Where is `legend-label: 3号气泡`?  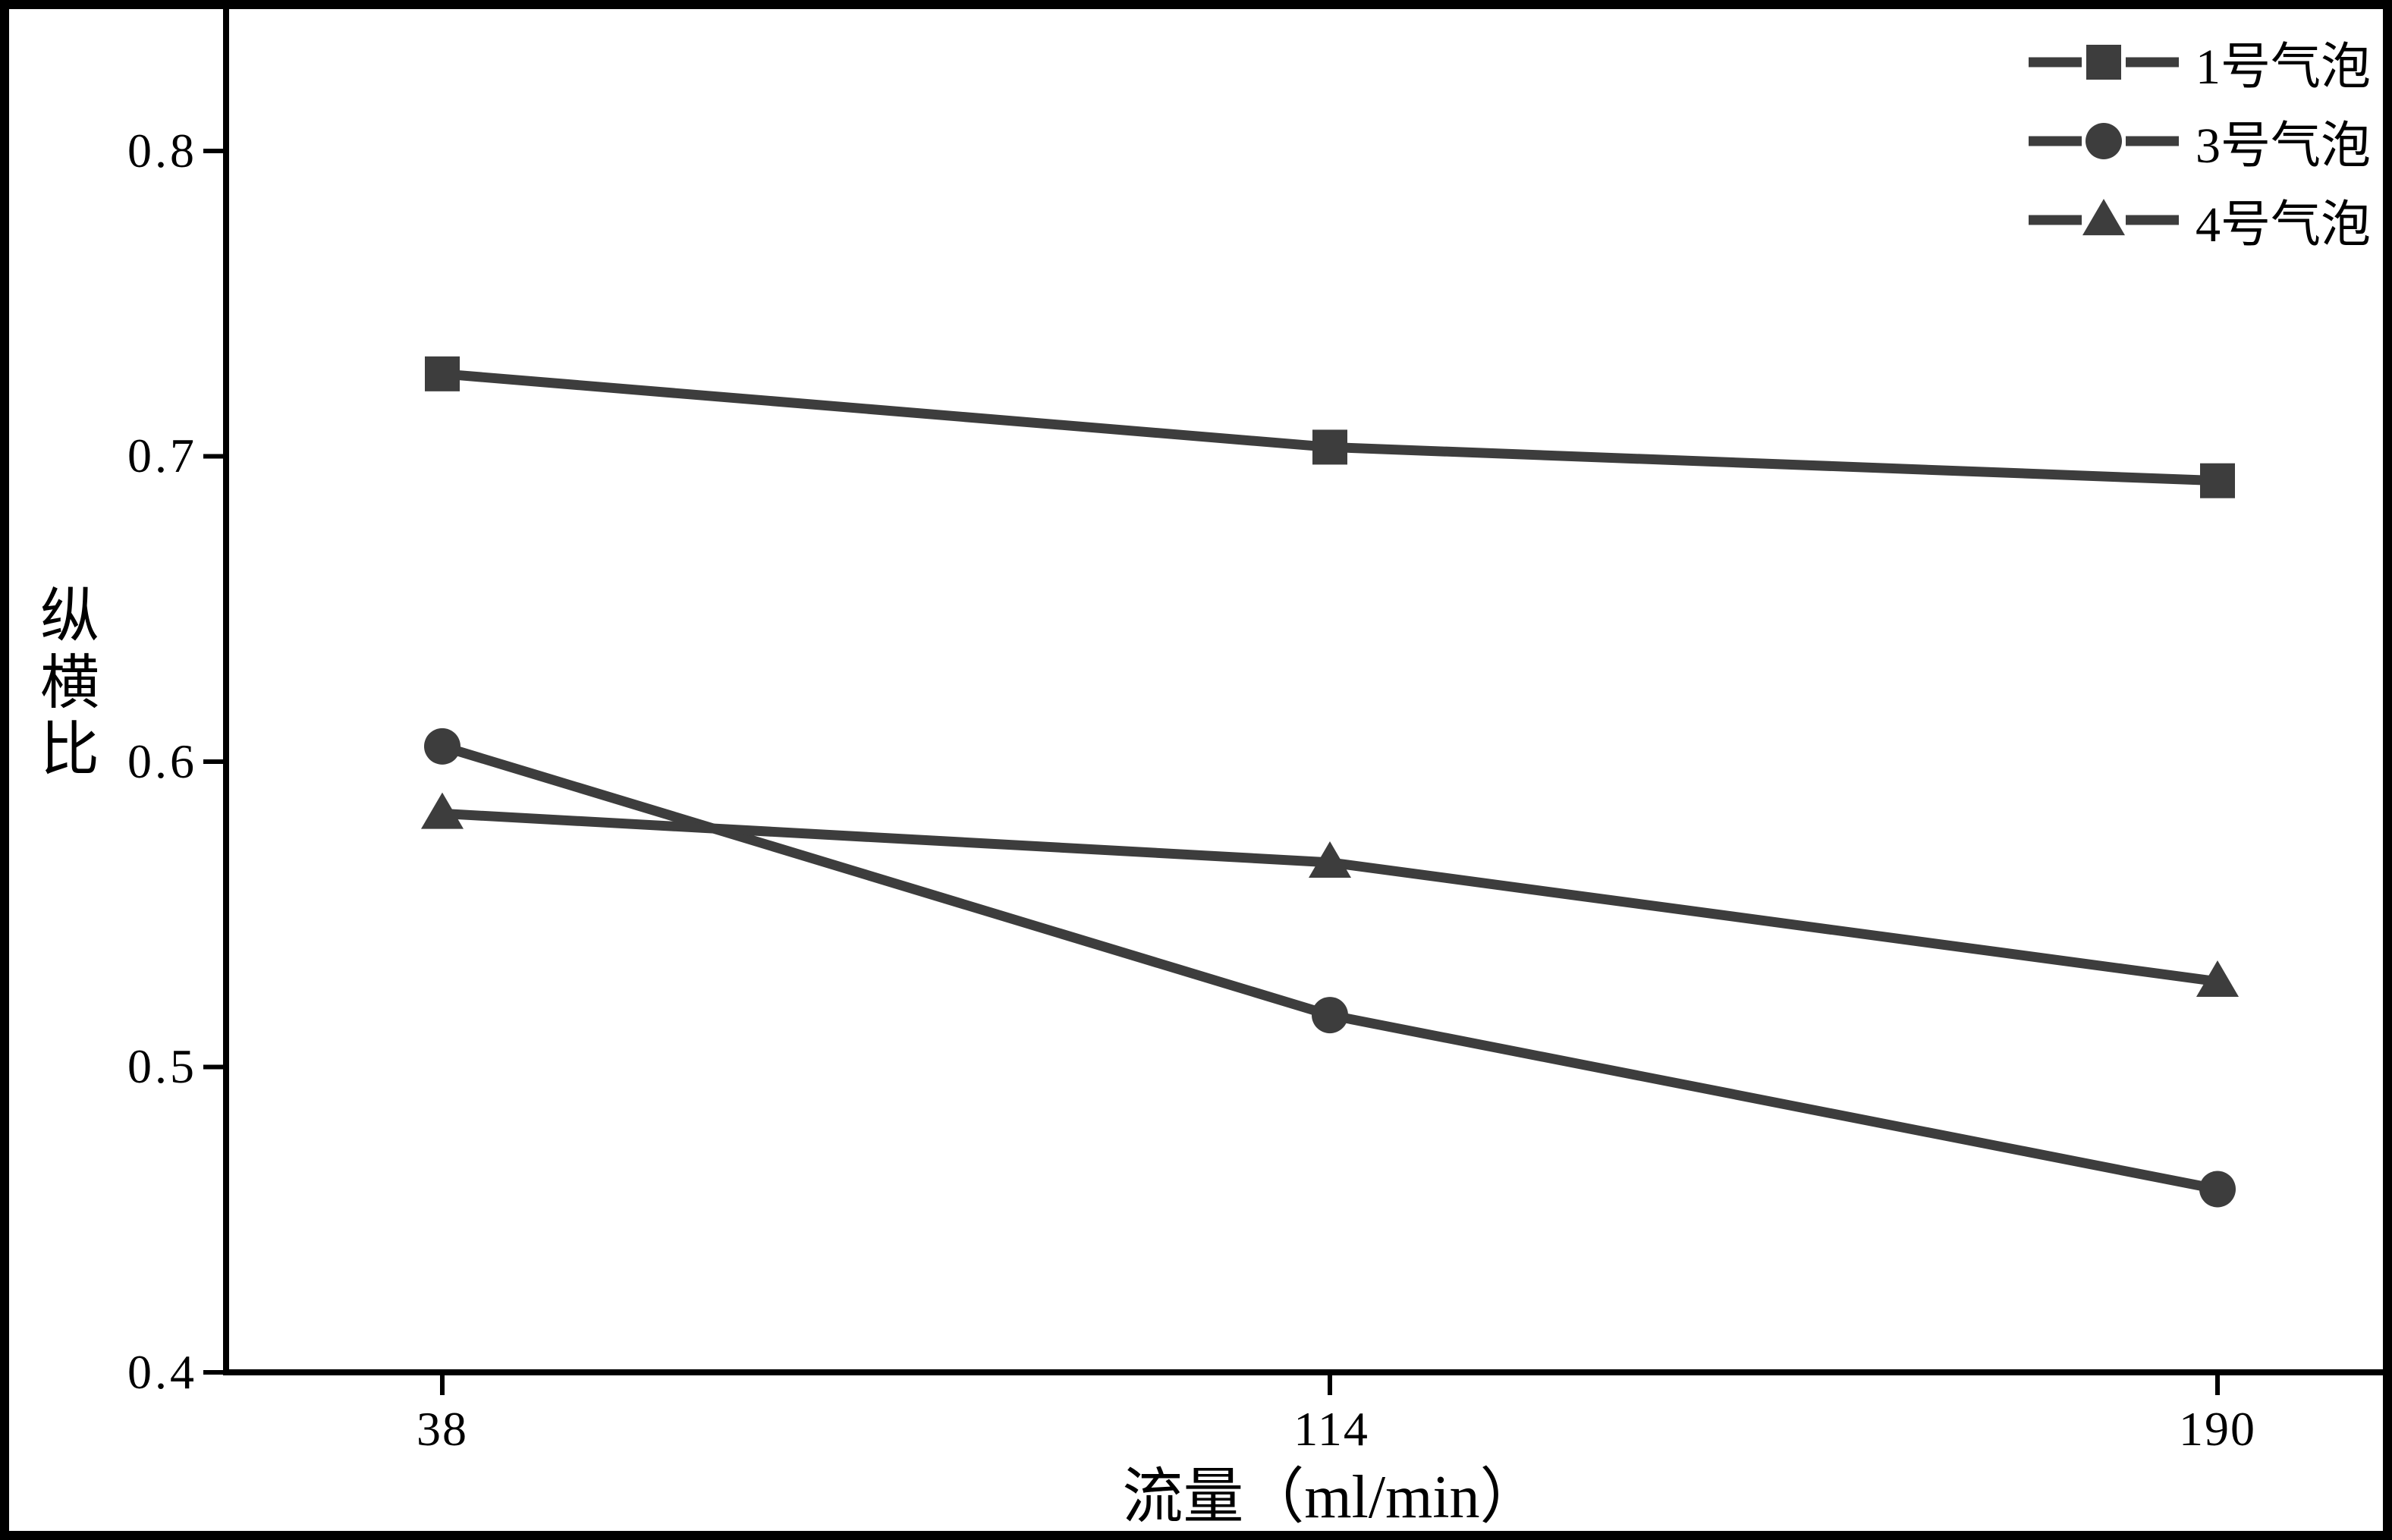
legend-label: 3号气泡 is located at coordinates (2283, 146).